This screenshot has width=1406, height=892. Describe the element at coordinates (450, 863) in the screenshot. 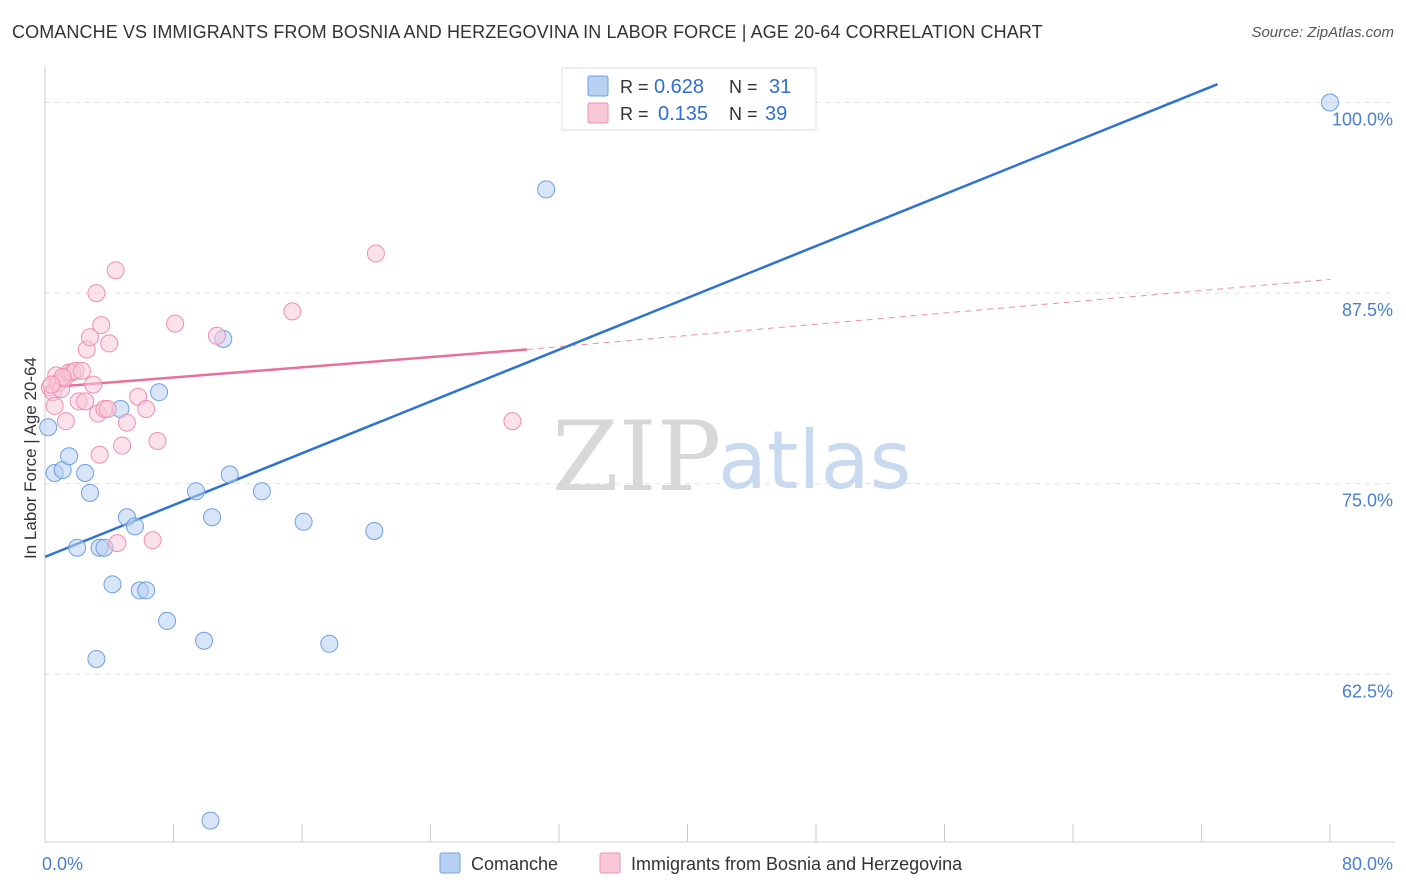

I see `legend-swatch-comanche` at that location.